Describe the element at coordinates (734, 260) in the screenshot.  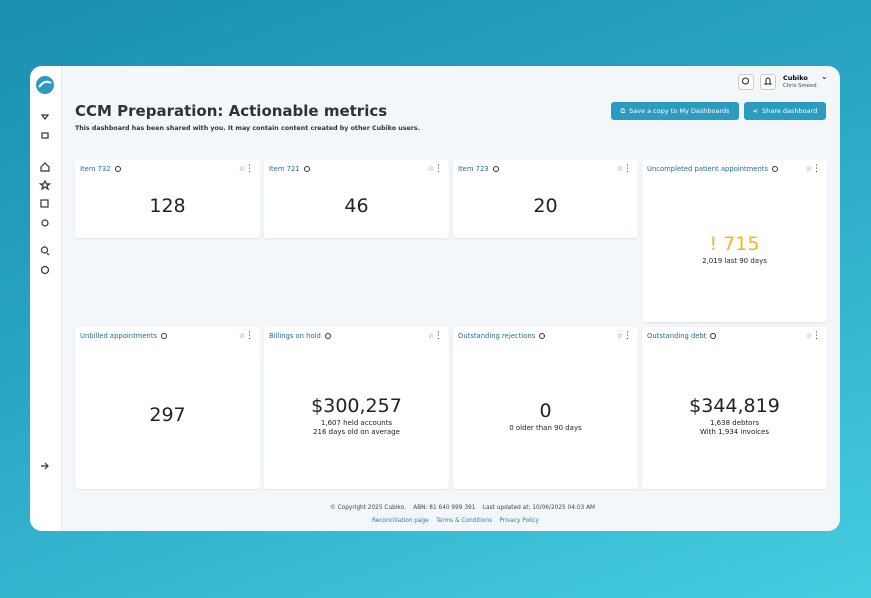
I see `metric-detail: 2,019 last 90 days` at that location.